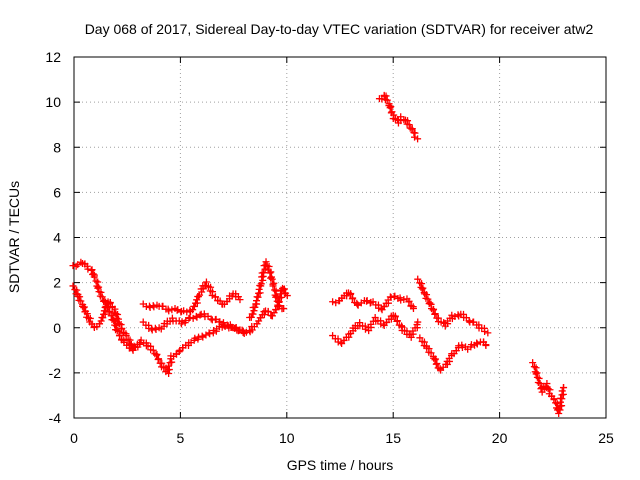  I want to click on y-tick-label: -4, so click(55, 418).